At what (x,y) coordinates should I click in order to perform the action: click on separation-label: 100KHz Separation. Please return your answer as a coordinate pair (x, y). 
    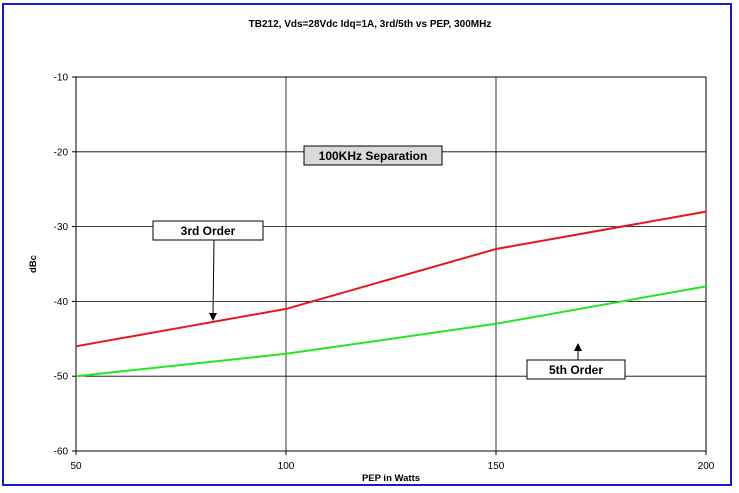
    Looking at the image, I should click on (373, 156).